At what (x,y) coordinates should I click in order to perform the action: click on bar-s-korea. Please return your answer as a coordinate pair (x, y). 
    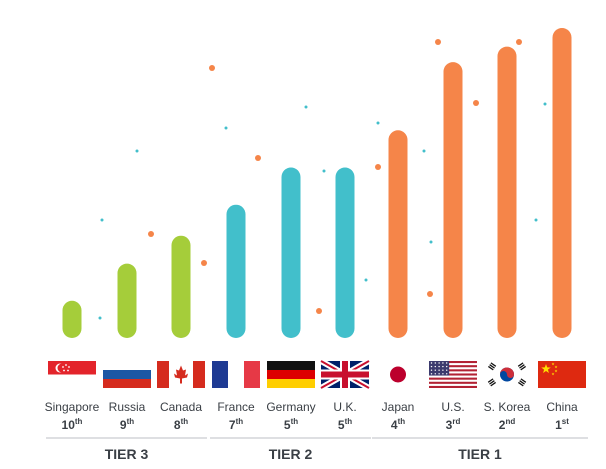
    Looking at the image, I should click on (507, 192).